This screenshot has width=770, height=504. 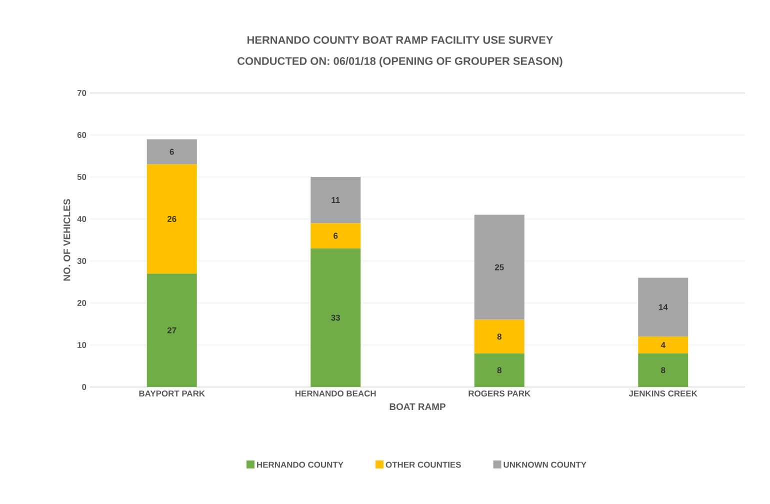 What do you see at coordinates (81, 303) in the screenshot?
I see `y-tick-label: 20` at bounding box center [81, 303].